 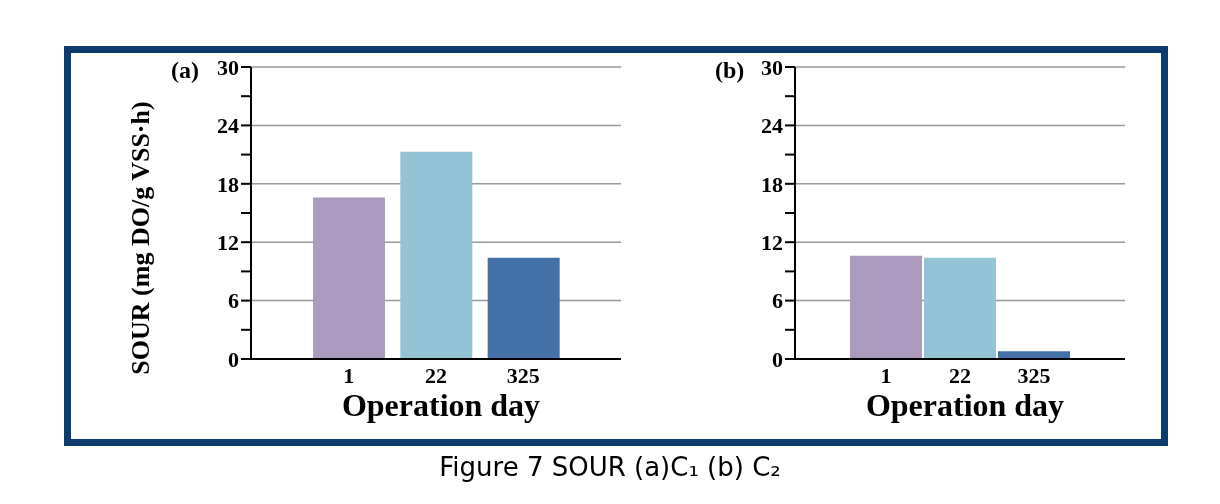 I want to click on chart-title: (a), so click(x=185, y=70).